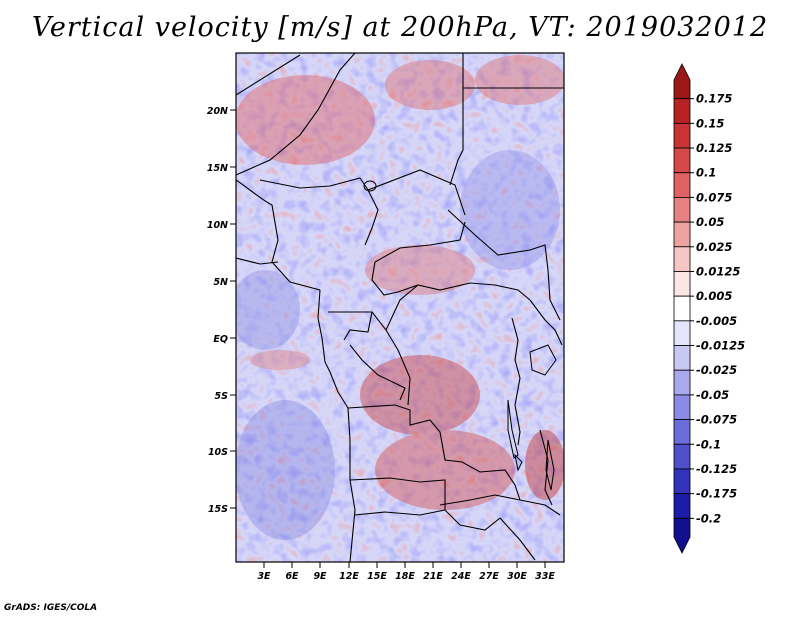  What do you see at coordinates (708, 518) in the screenshot?
I see `colorbar-label: -0.2` at bounding box center [708, 518].